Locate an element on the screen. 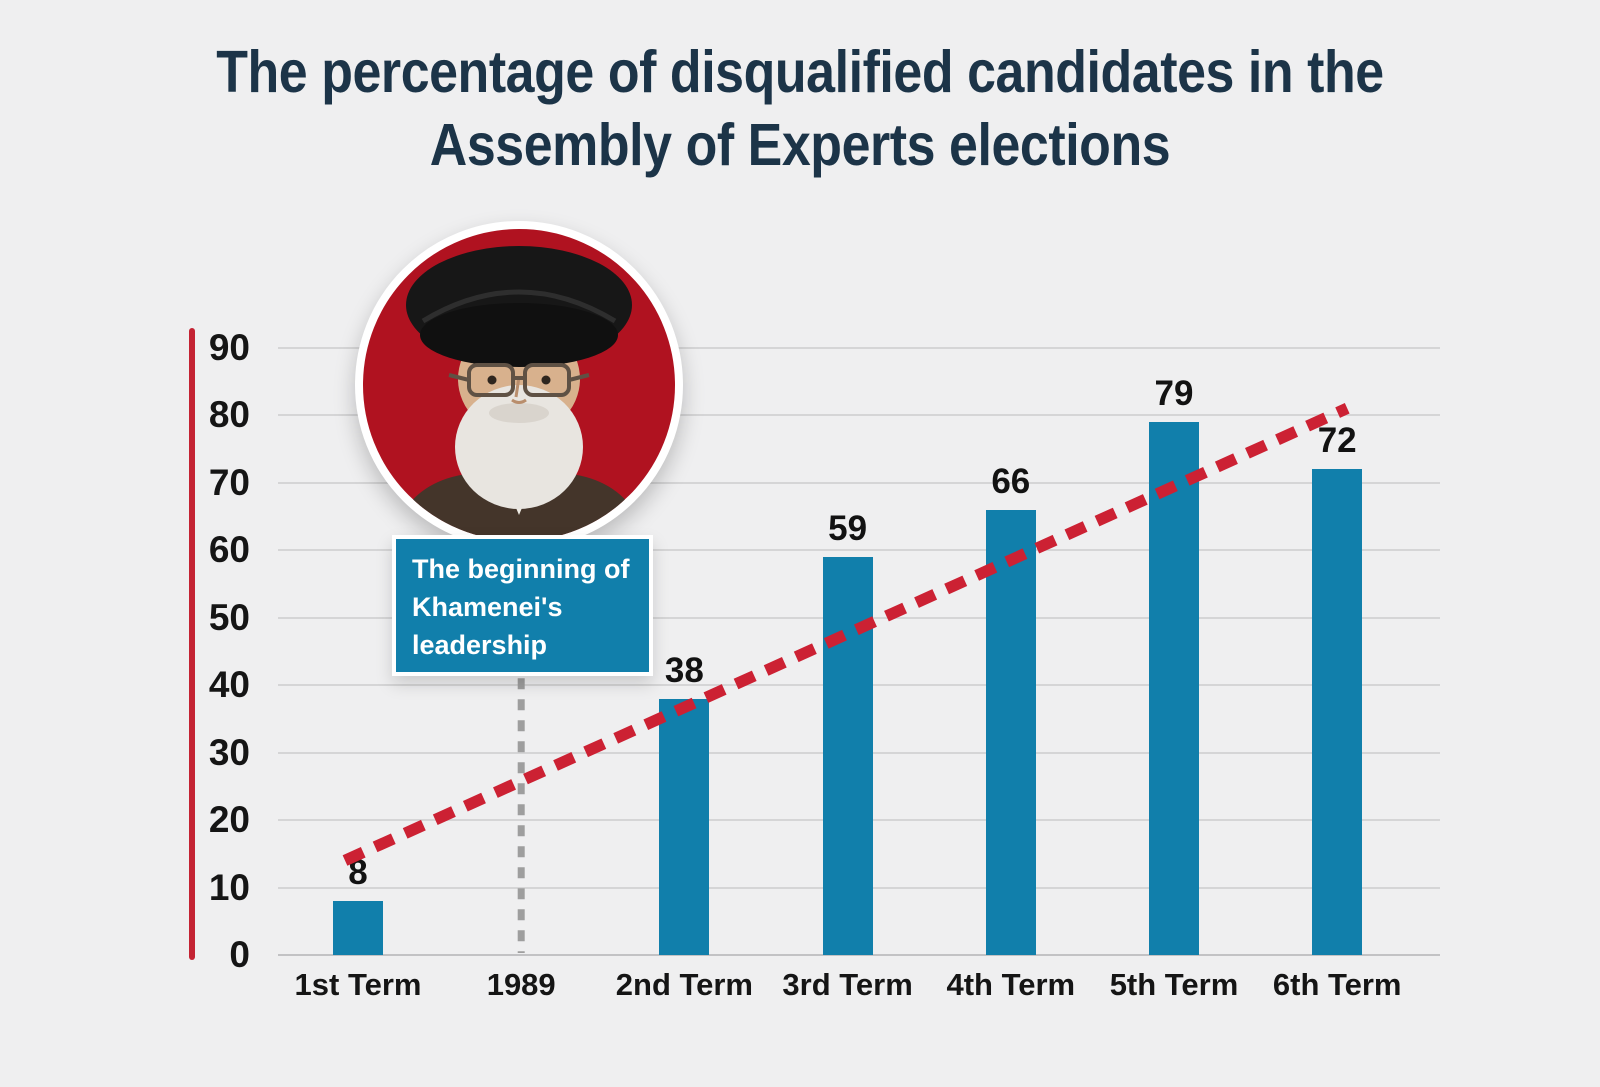  y-tick-label-40: 40 is located at coordinates (229, 684).